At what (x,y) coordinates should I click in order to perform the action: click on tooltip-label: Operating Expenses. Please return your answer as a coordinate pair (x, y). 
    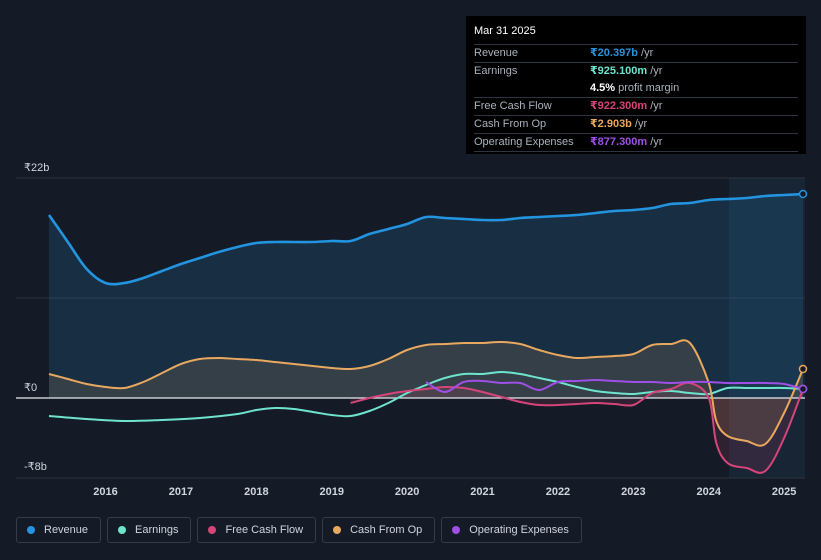
    Looking at the image, I should click on (524, 142).